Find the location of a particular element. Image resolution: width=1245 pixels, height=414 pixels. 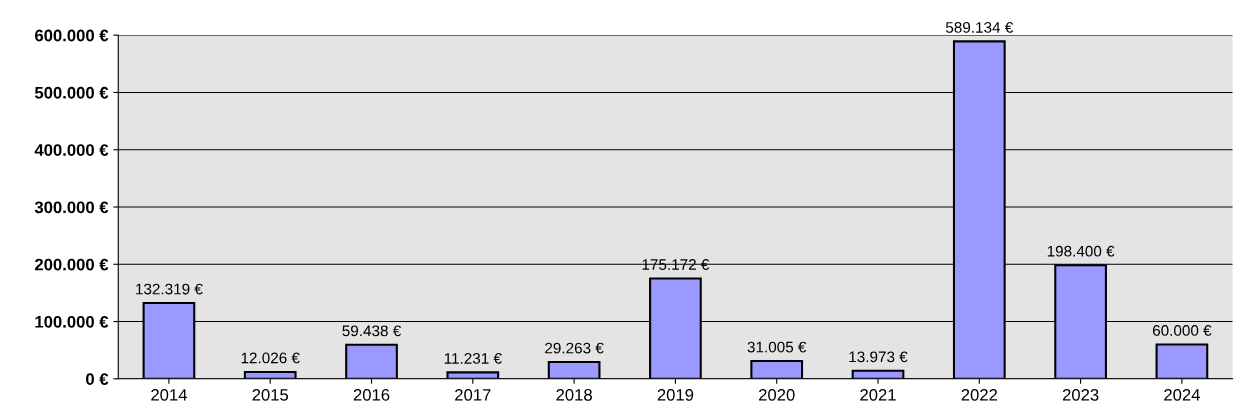

data-label: 198.400 € is located at coordinates (1081, 251).